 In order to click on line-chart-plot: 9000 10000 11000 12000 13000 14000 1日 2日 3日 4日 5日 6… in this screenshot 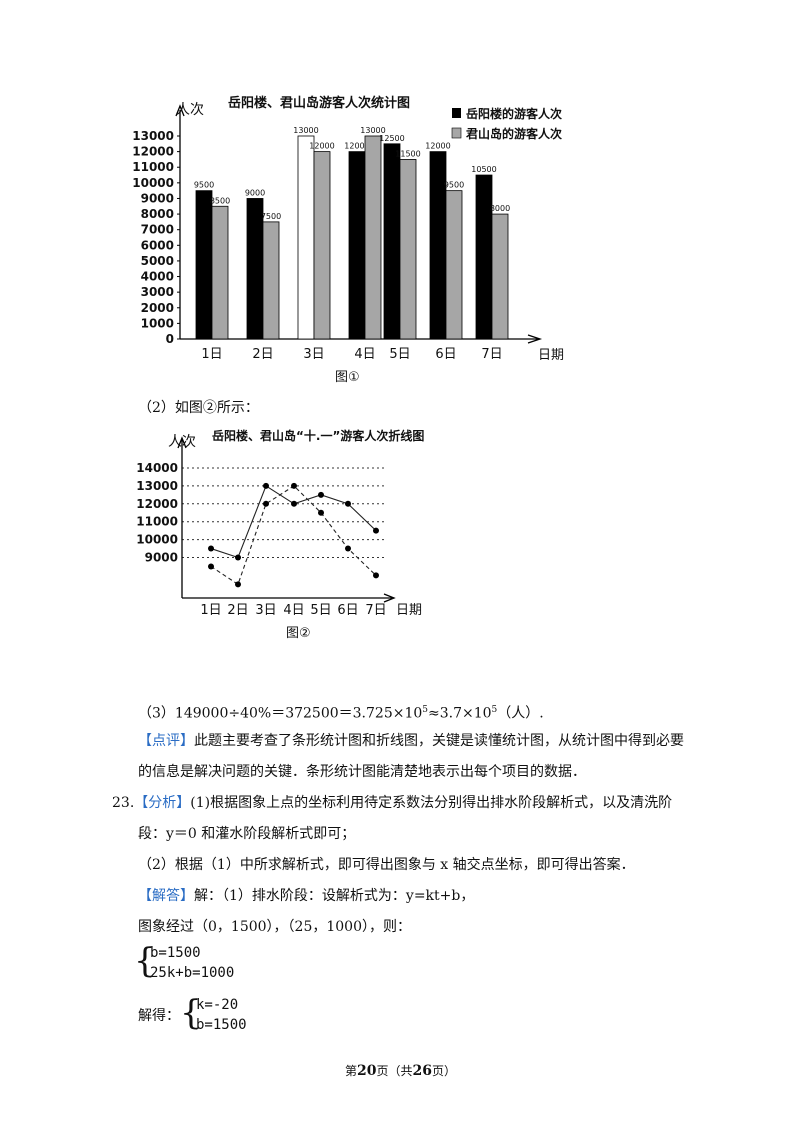, I will do `click(266, 527)`.